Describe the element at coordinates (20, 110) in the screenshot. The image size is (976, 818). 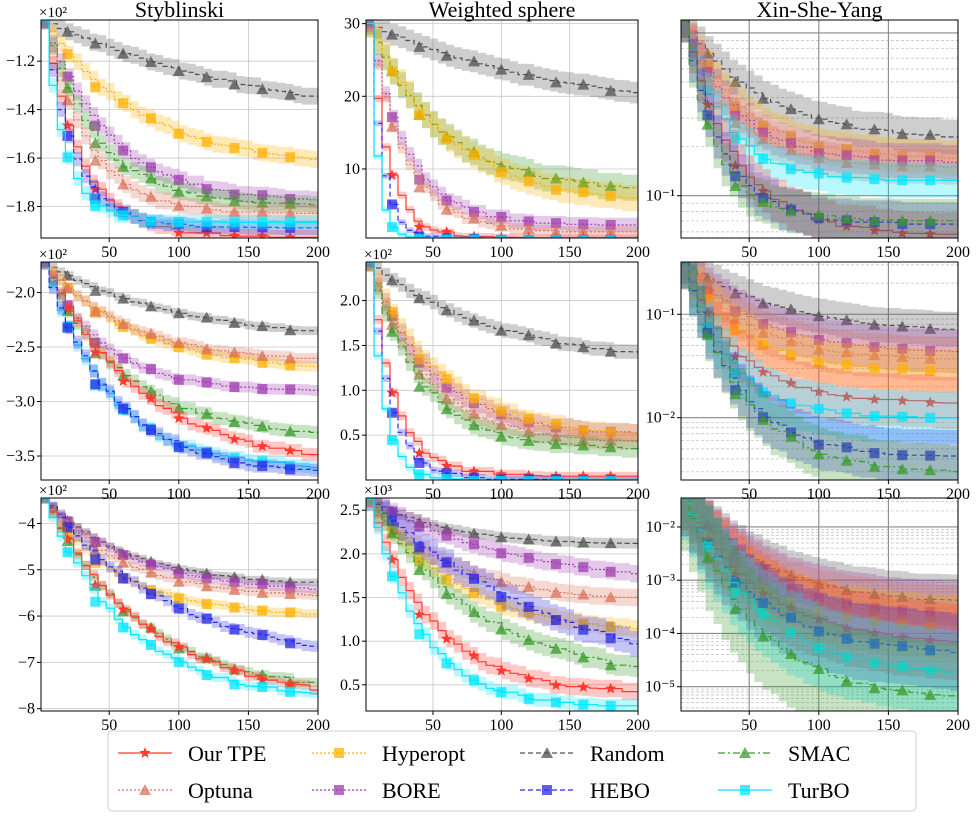
I see `y-tick-label: −1.4` at that location.